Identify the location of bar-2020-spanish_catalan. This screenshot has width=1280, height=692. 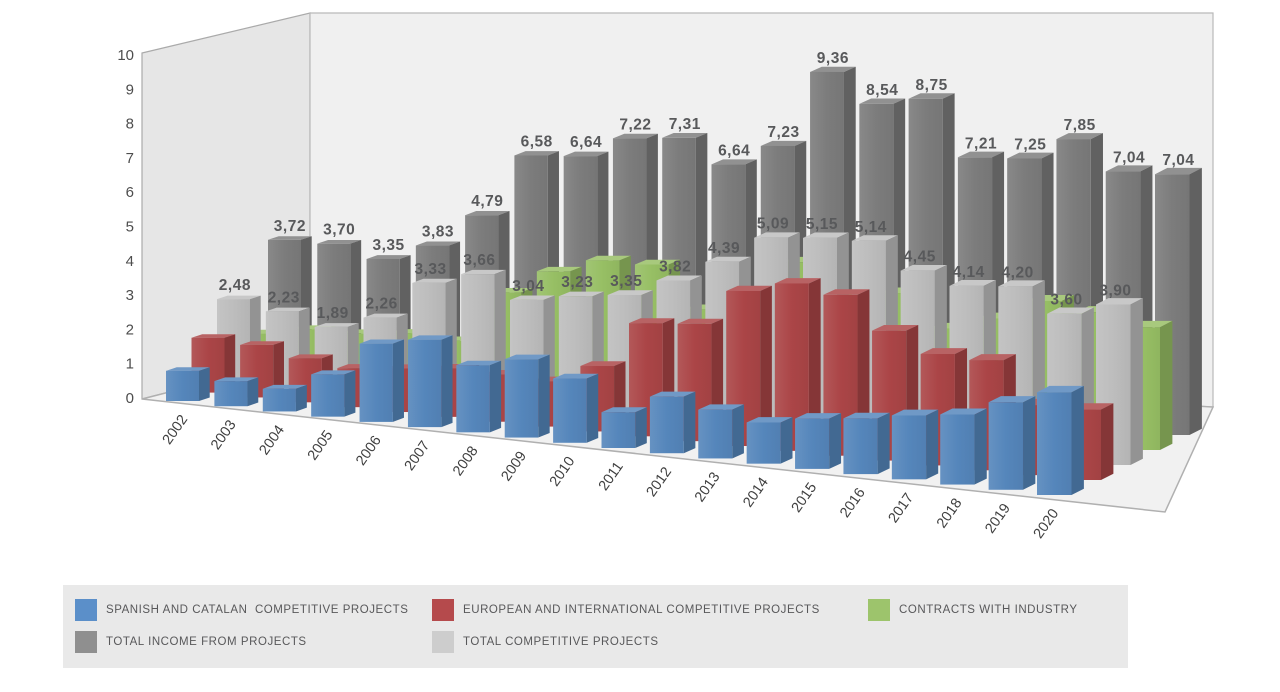
(1060, 440).